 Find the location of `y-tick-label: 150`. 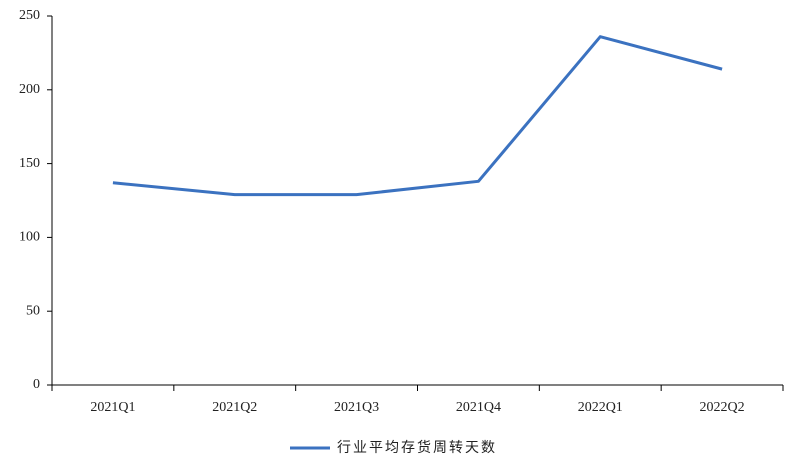

y-tick-label: 150 is located at coordinates (29, 163).